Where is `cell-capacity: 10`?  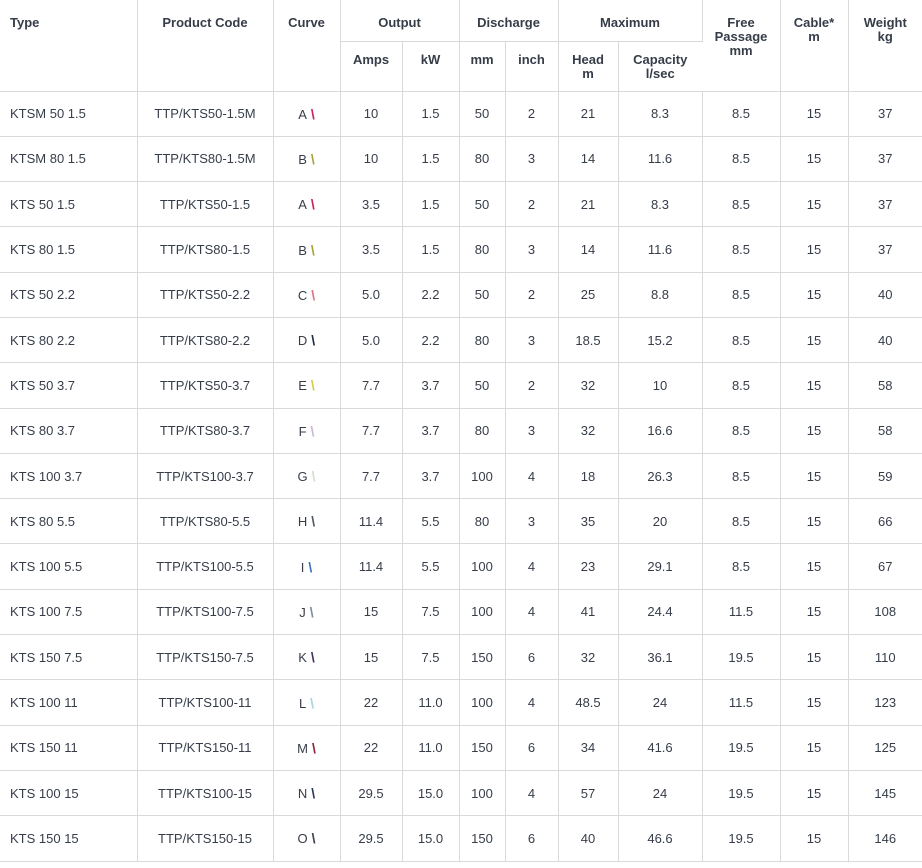 cell-capacity: 10 is located at coordinates (660, 385).